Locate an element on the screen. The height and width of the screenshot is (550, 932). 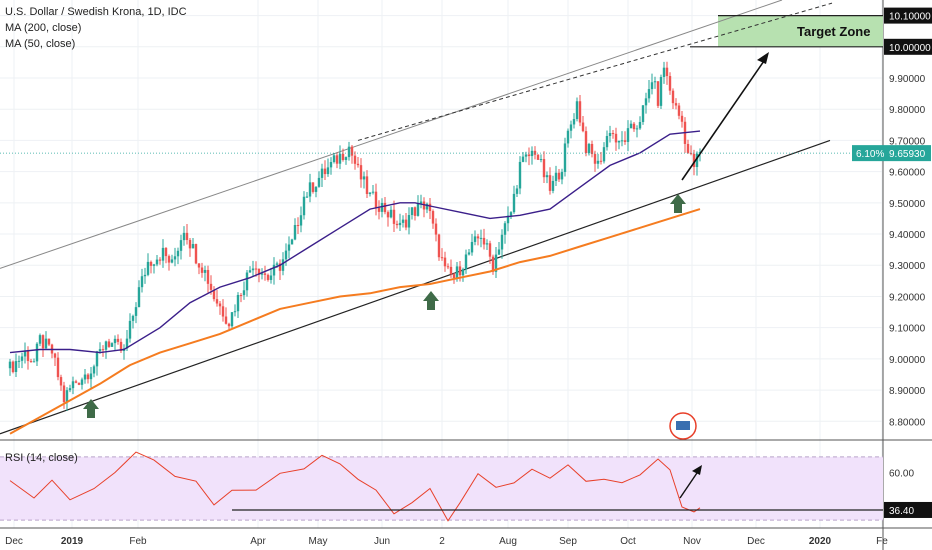
time-axis-label: Feb is located at coordinates (138, 541).